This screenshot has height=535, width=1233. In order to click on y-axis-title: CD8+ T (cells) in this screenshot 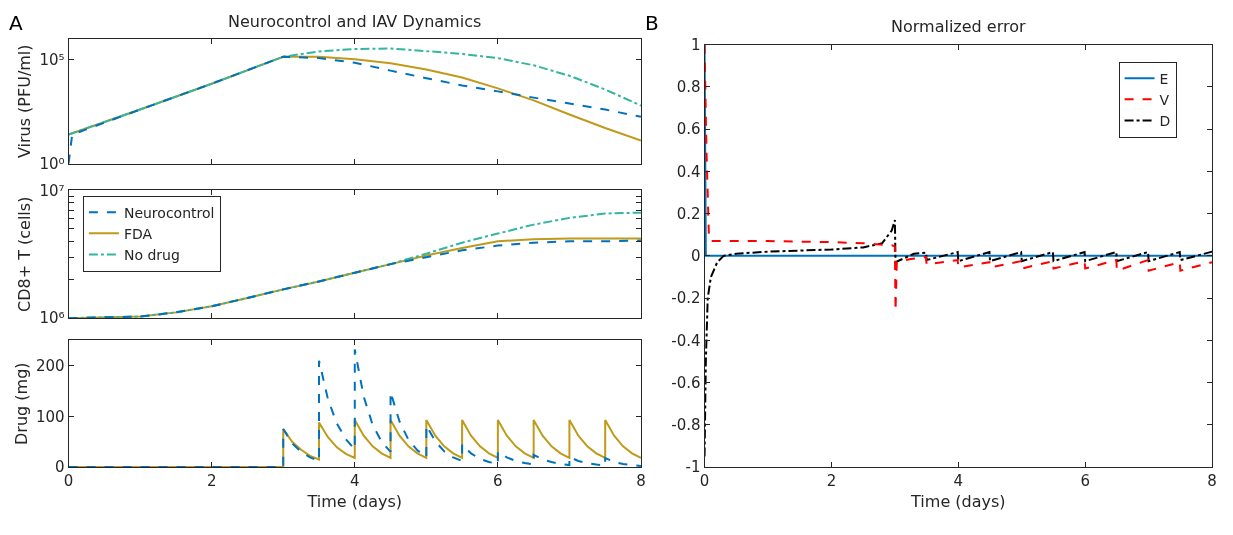, I will do `click(25, 254)`.